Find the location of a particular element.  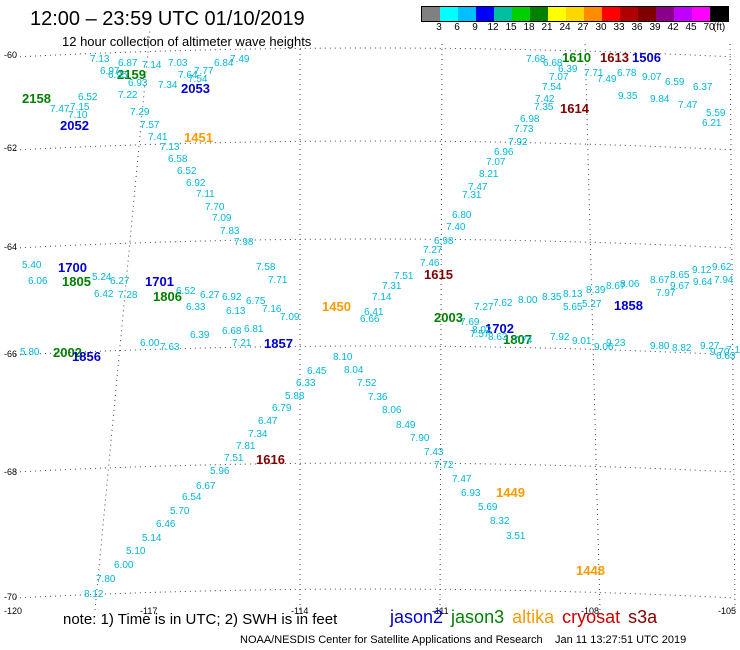

wave-height-value: 7.83 is located at coordinates (230, 231).